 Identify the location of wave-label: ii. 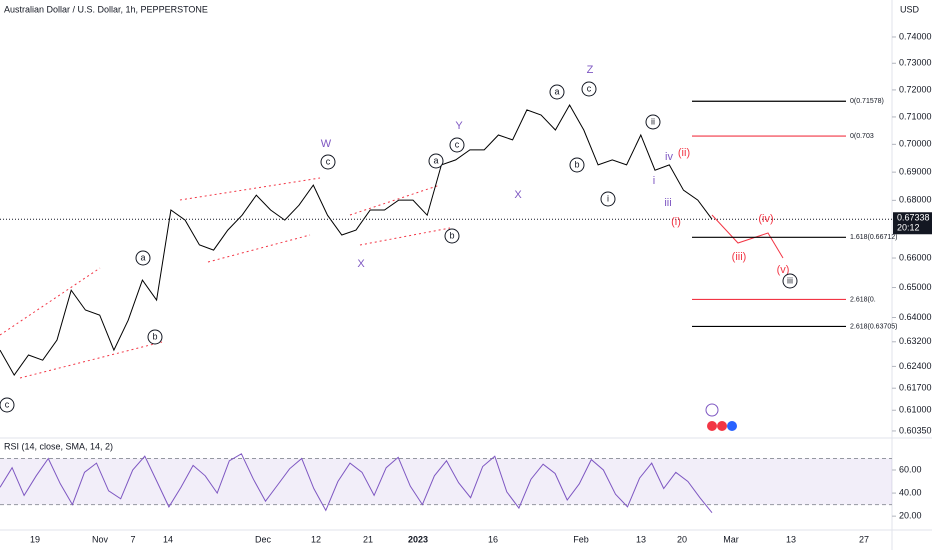
(653, 121).